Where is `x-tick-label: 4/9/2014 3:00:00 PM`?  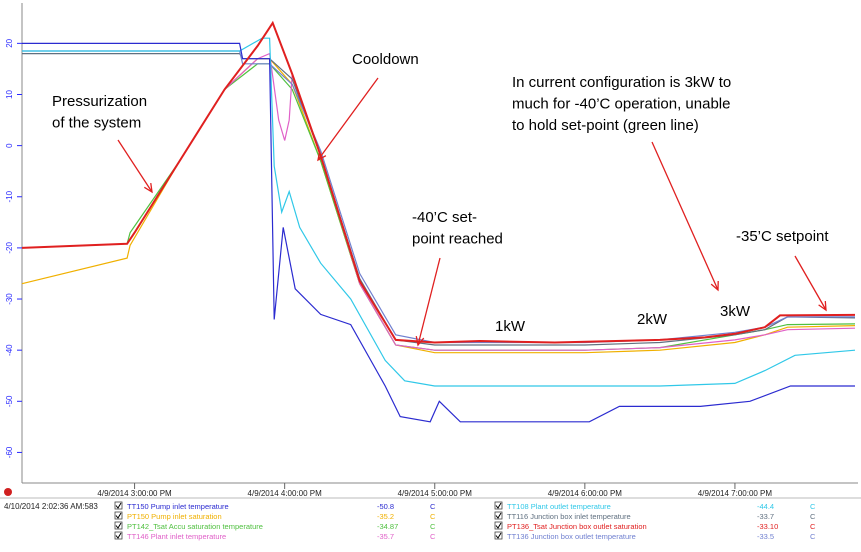
x-tick-label: 4/9/2014 3:00:00 PM is located at coordinates (134, 493).